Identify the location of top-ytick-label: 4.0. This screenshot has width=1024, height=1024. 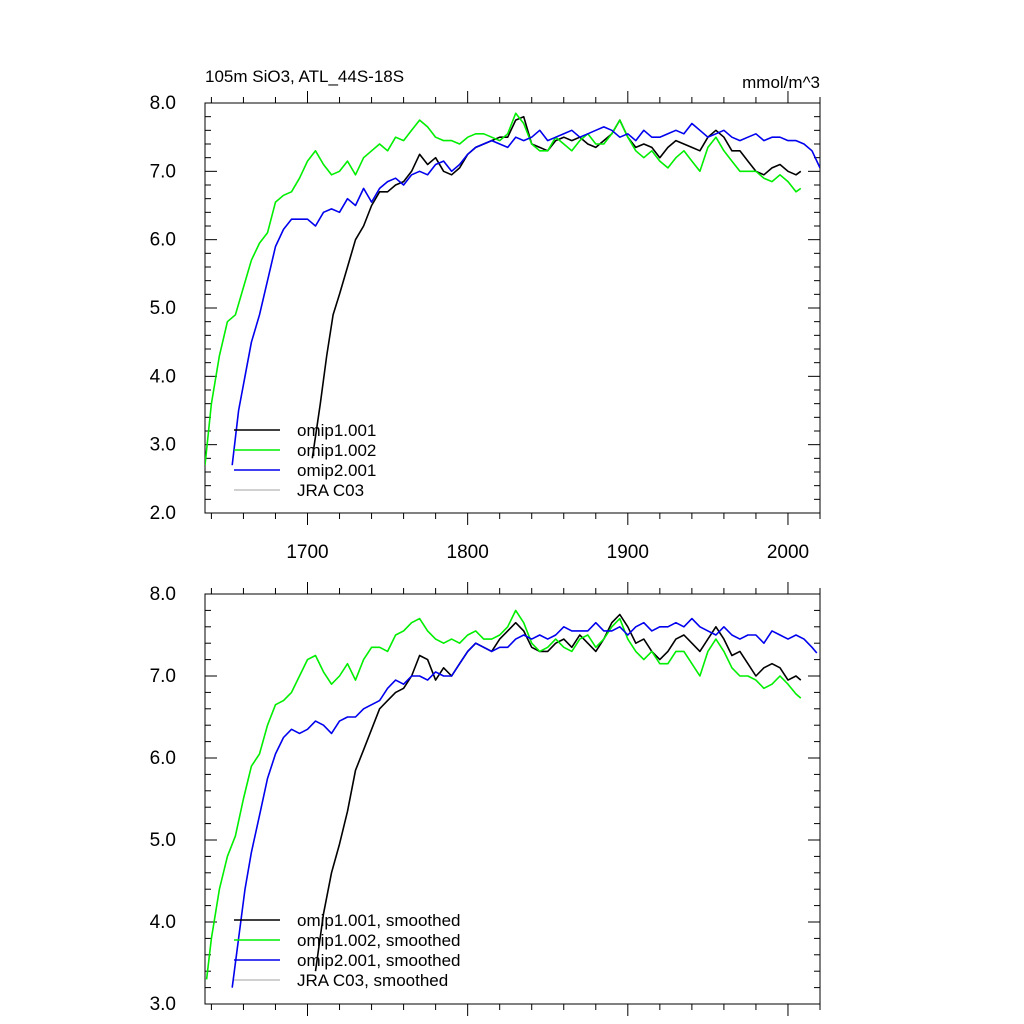
(163, 376).